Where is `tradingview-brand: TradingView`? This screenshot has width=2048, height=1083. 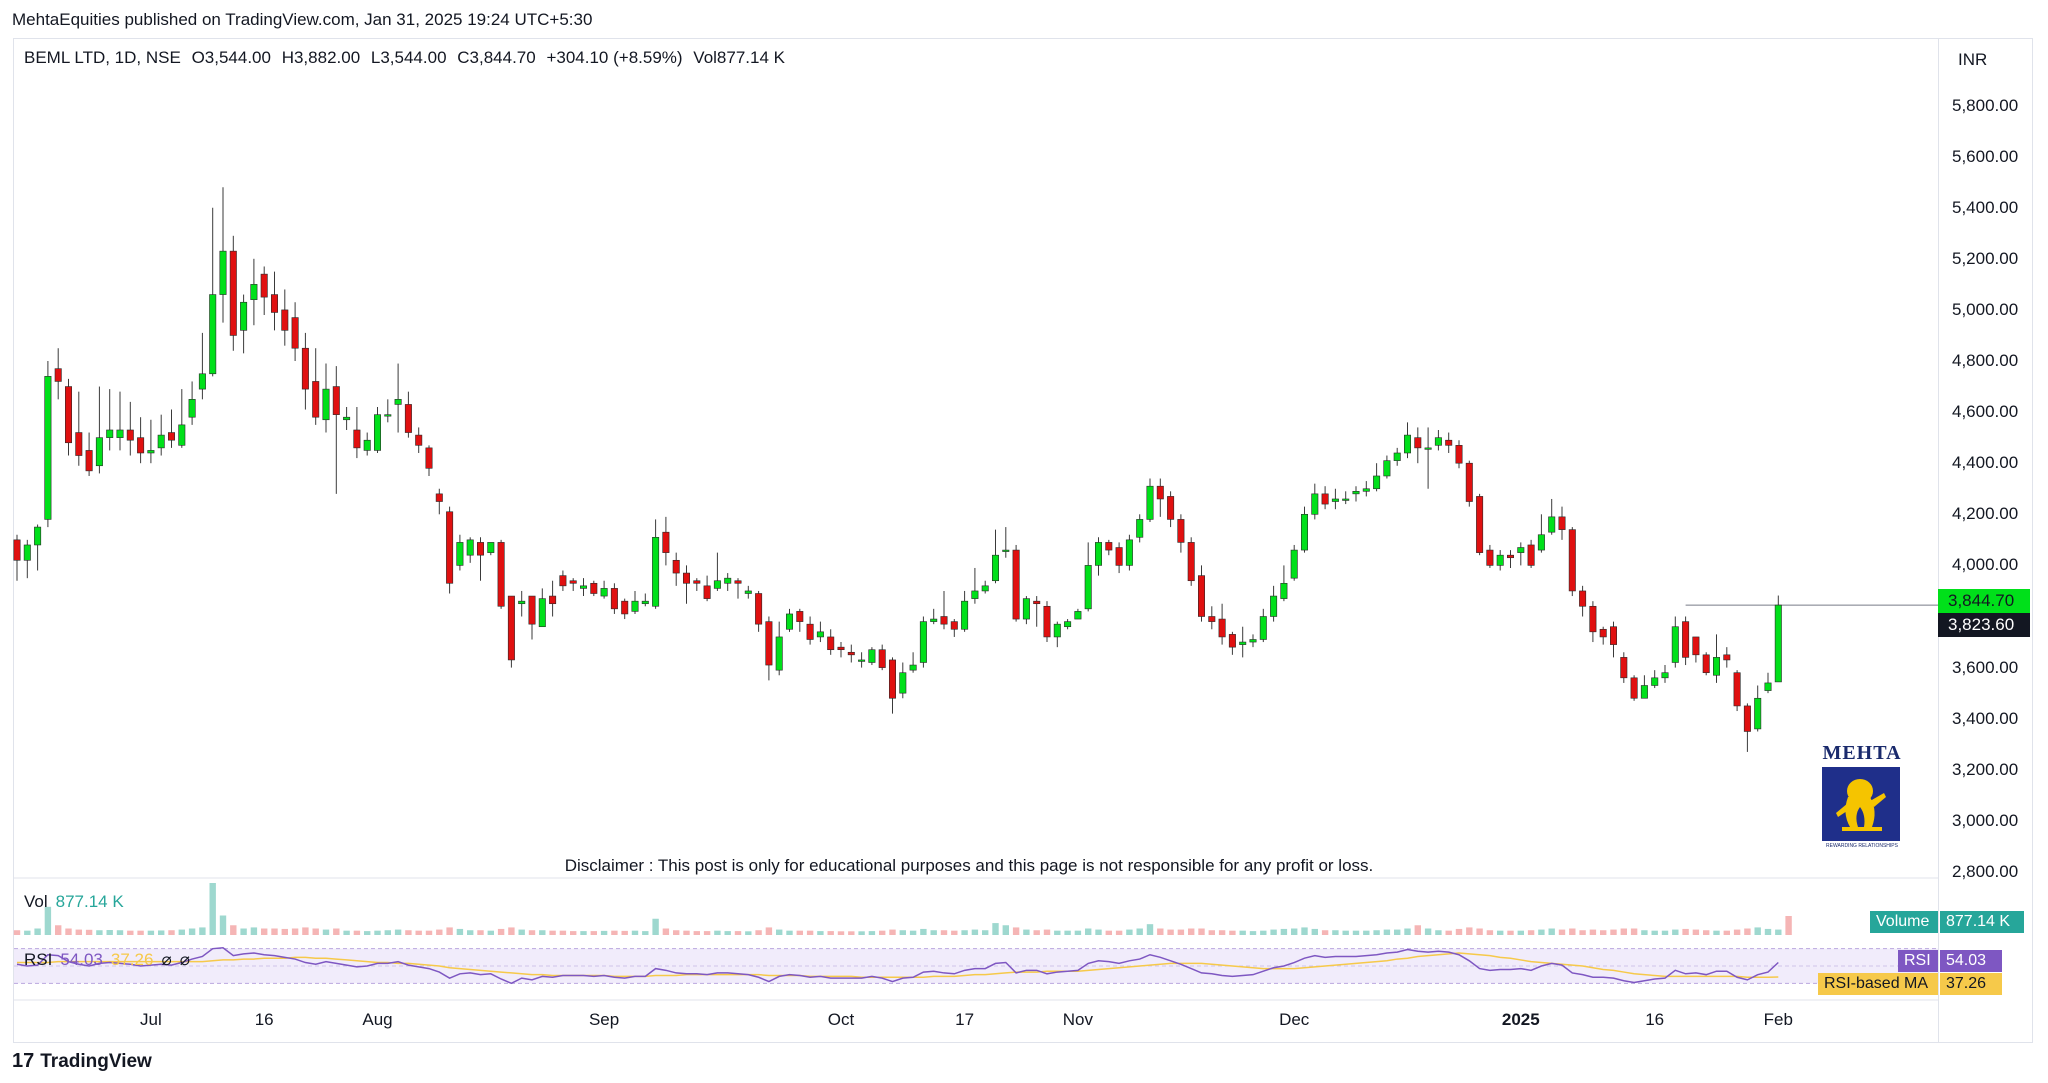 tradingview-brand: TradingView is located at coordinates (96, 1061).